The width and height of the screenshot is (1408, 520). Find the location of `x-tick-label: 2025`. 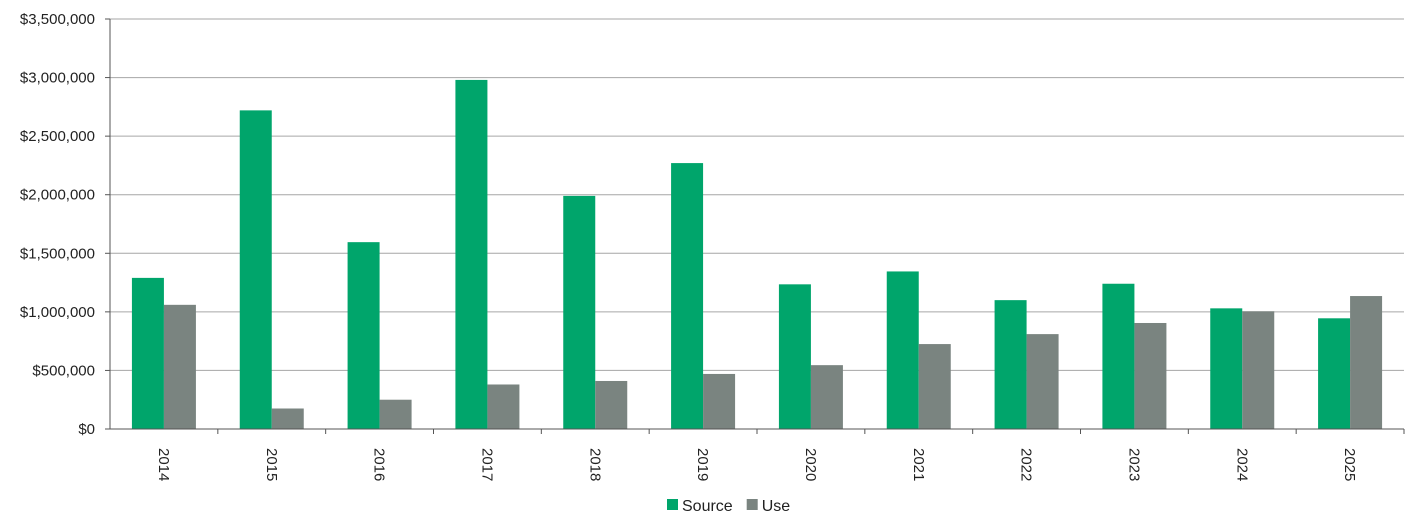

x-tick-label: 2025 is located at coordinates (1349, 464).